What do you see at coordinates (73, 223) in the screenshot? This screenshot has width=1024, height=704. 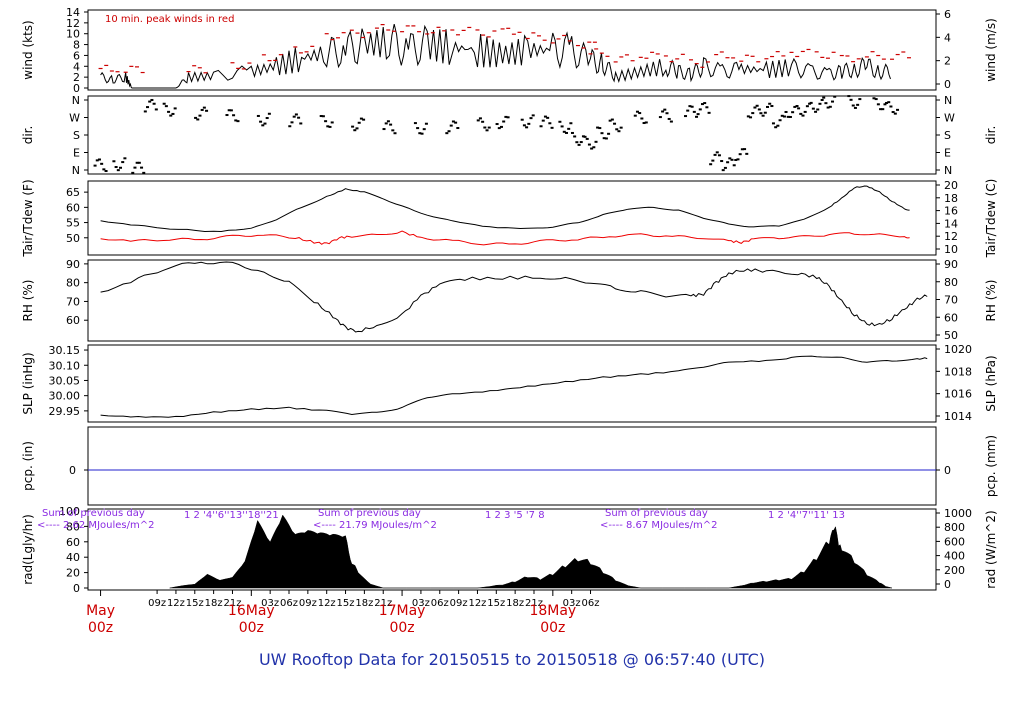 I see `ytick-label-left: 55` at bounding box center [73, 223].